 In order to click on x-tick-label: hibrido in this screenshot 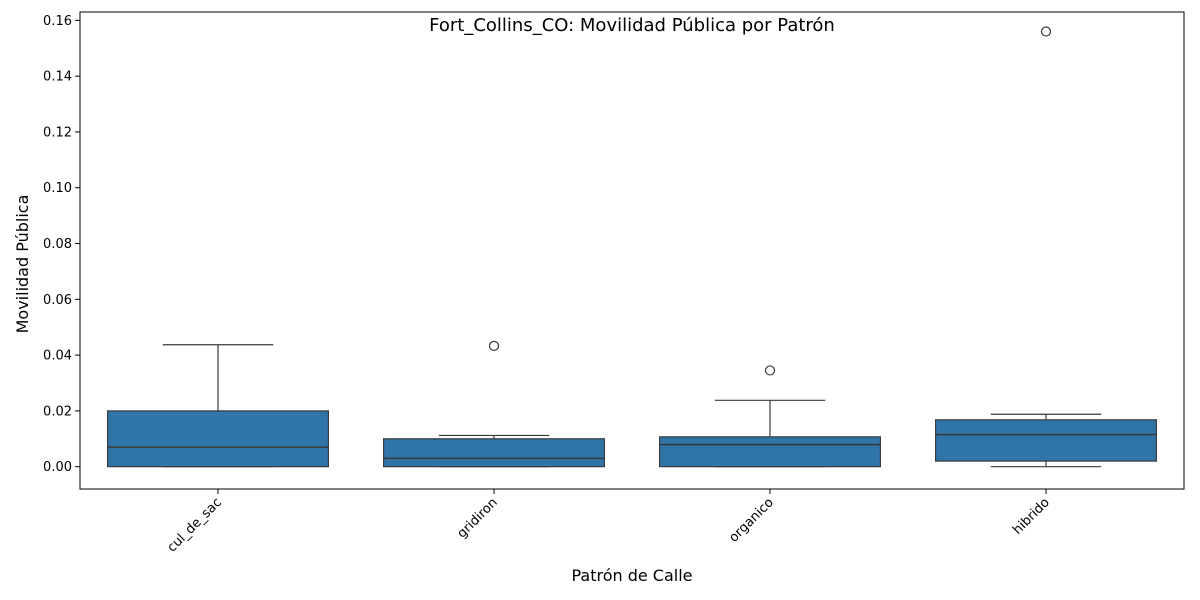, I will do `click(1031, 516)`.